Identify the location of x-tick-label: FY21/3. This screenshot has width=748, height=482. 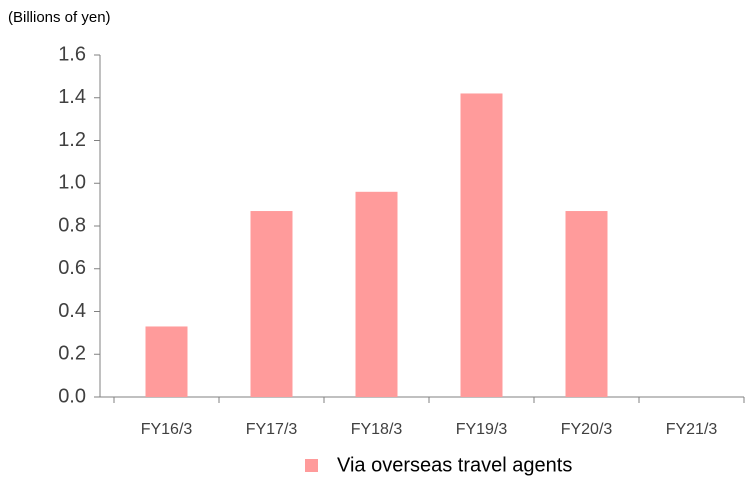
(692, 429).